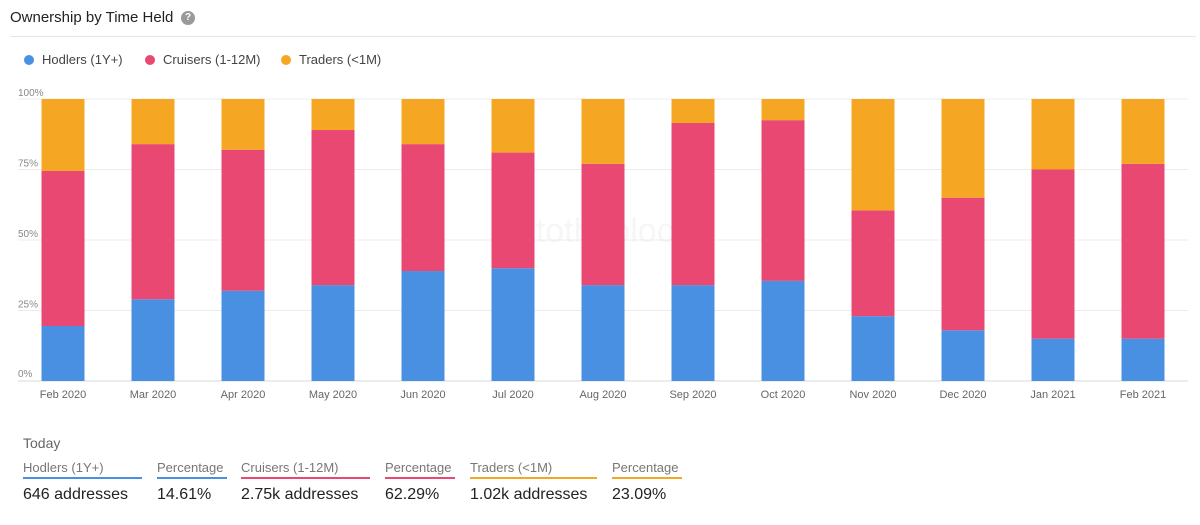 This screenshot has height=525, width=1200. I want to click on legend-item-traders: Traders (<1M), so click(331, 59).